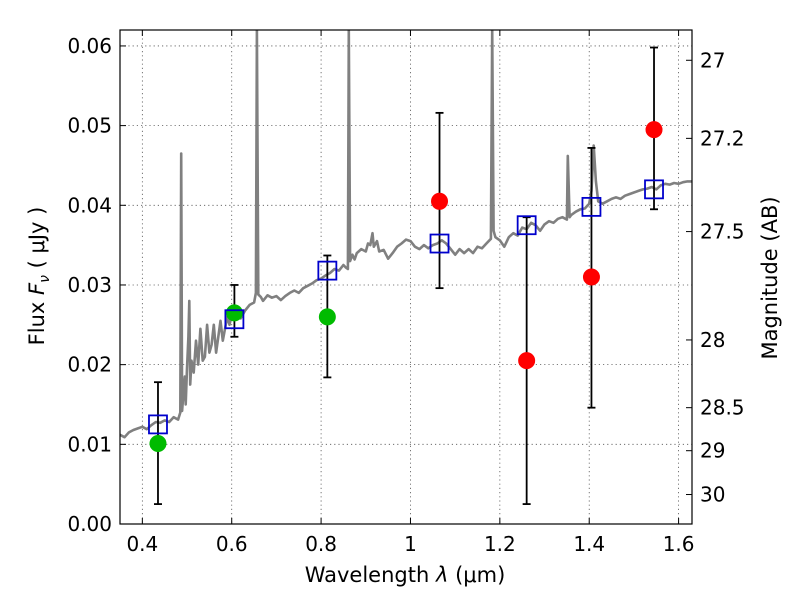 Image resolution: width=800 pixels, height=600 pixels. Describe the element at coordinates (722, 232) in the screenshot. I see `mag-tick-label: 27.5` at that location.